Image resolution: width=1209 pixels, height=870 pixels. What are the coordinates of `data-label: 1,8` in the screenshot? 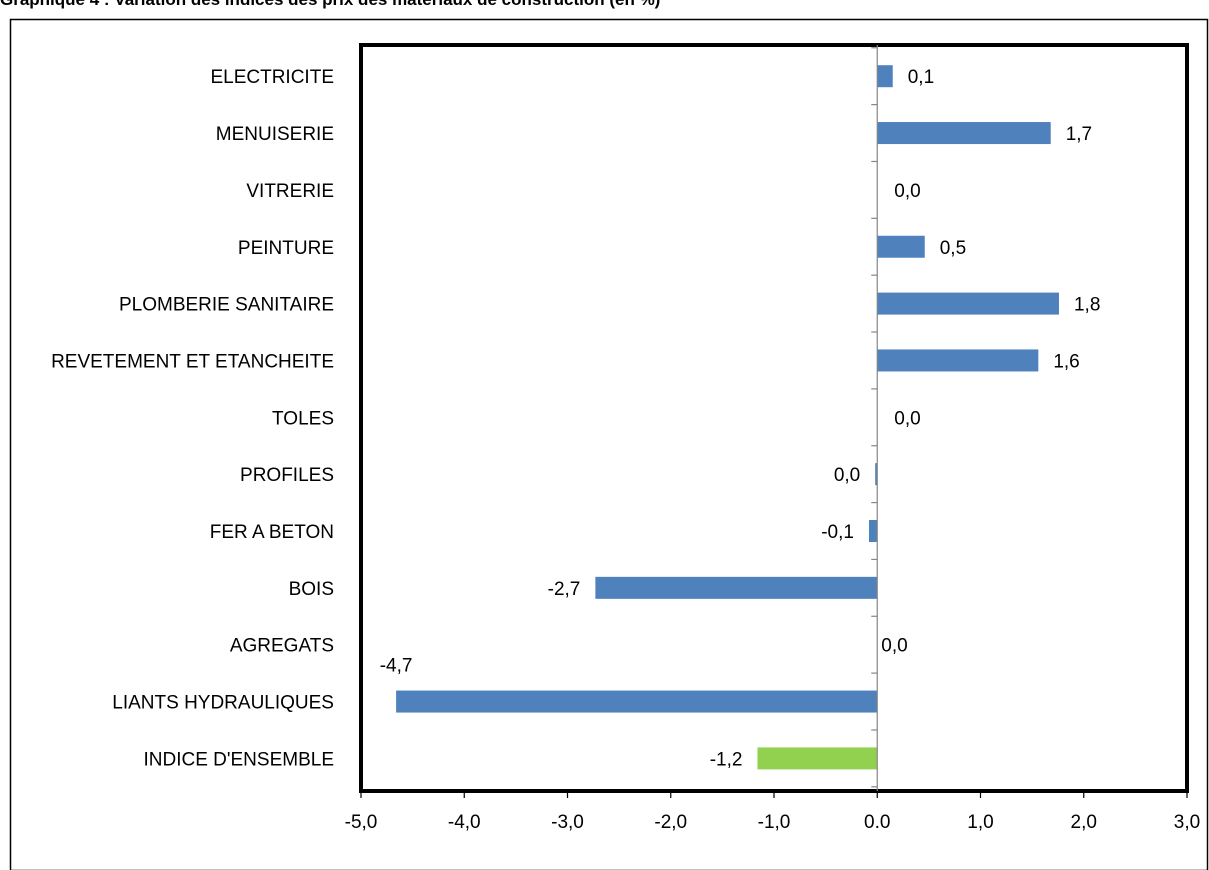 It's located at (1087, 305).